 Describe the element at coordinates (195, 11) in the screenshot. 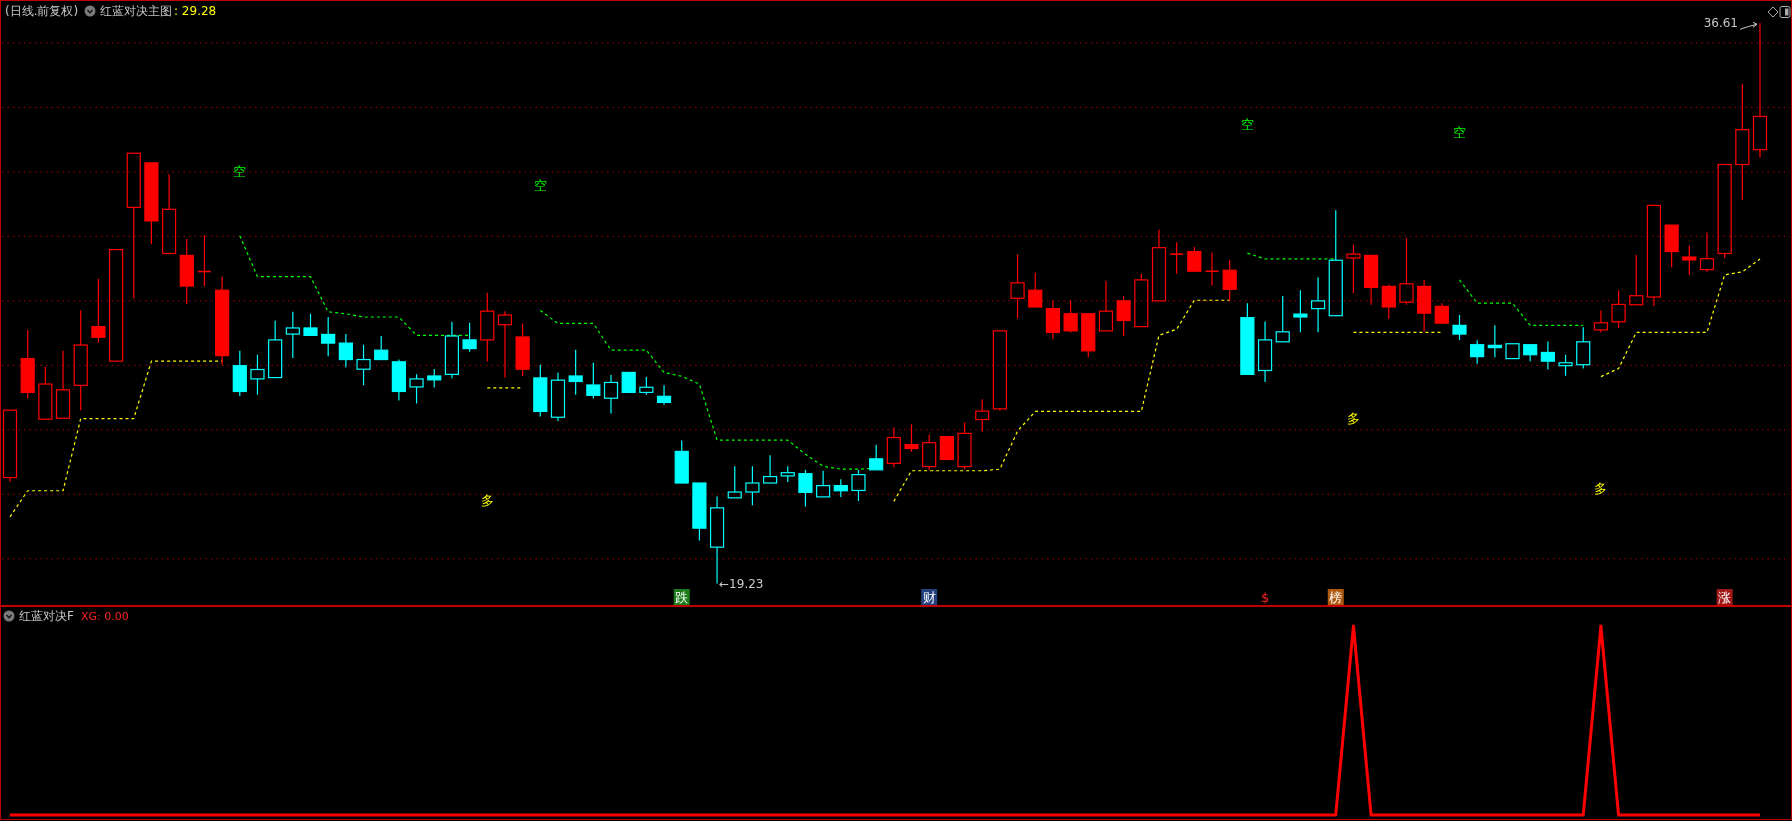

I see `text: : 29.28` at that location.